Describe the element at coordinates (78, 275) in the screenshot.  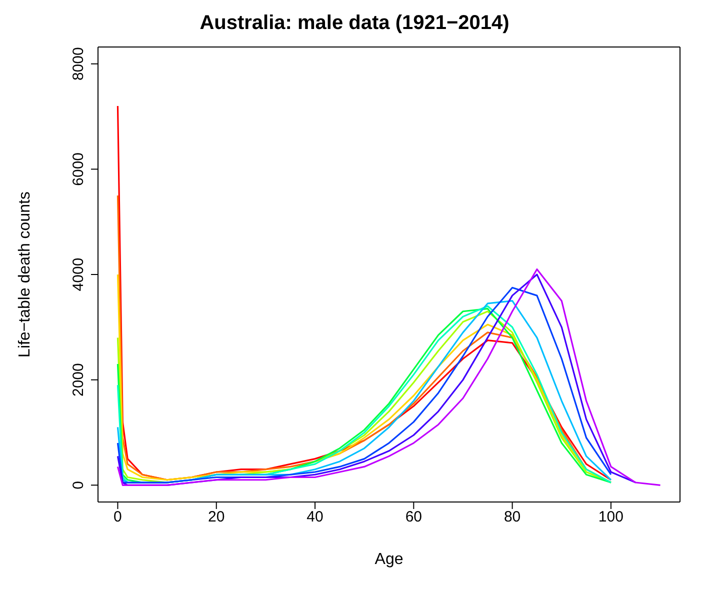
I see `y-tick-label: 4000` at that location.